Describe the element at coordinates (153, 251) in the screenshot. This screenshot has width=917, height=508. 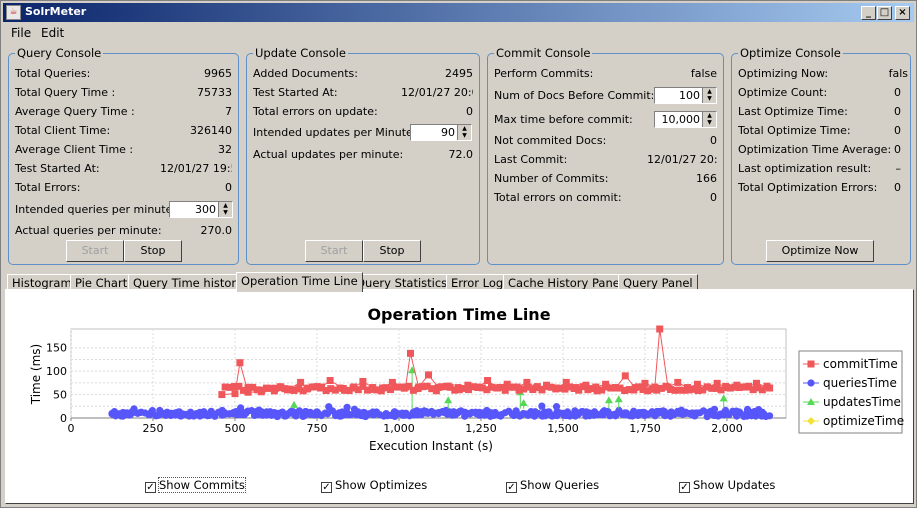
I see `query-stop-button: Stop` at that location.